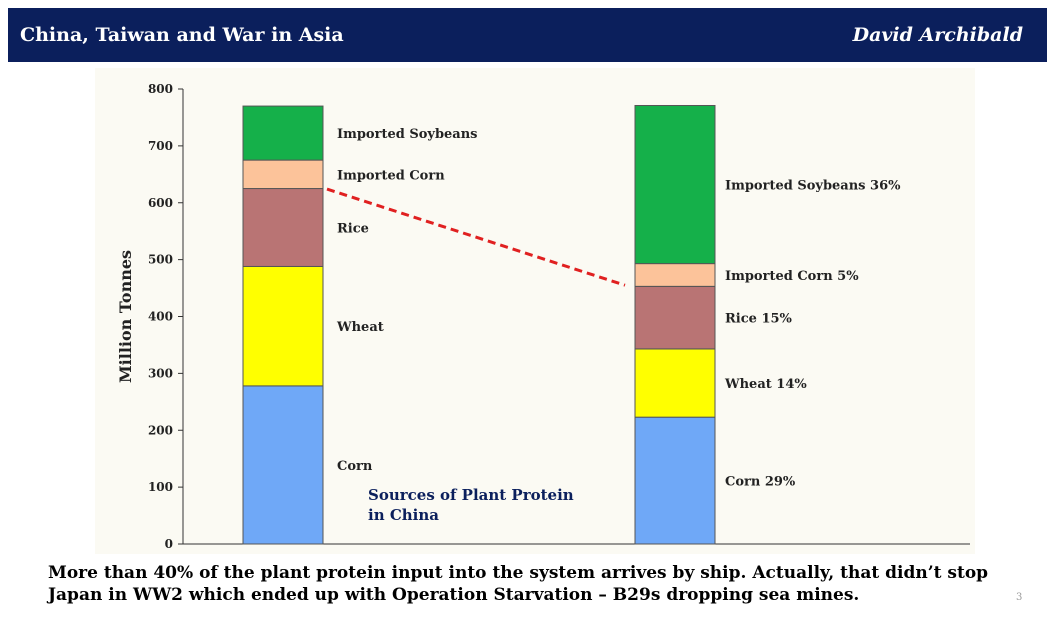 This screenshot has width=1055, height=619. What do you see at coordinates (182, 35) in the screenshot?
I see `slide-title: China, Taiwan and War in Asia` at bounding box center [182, 35].